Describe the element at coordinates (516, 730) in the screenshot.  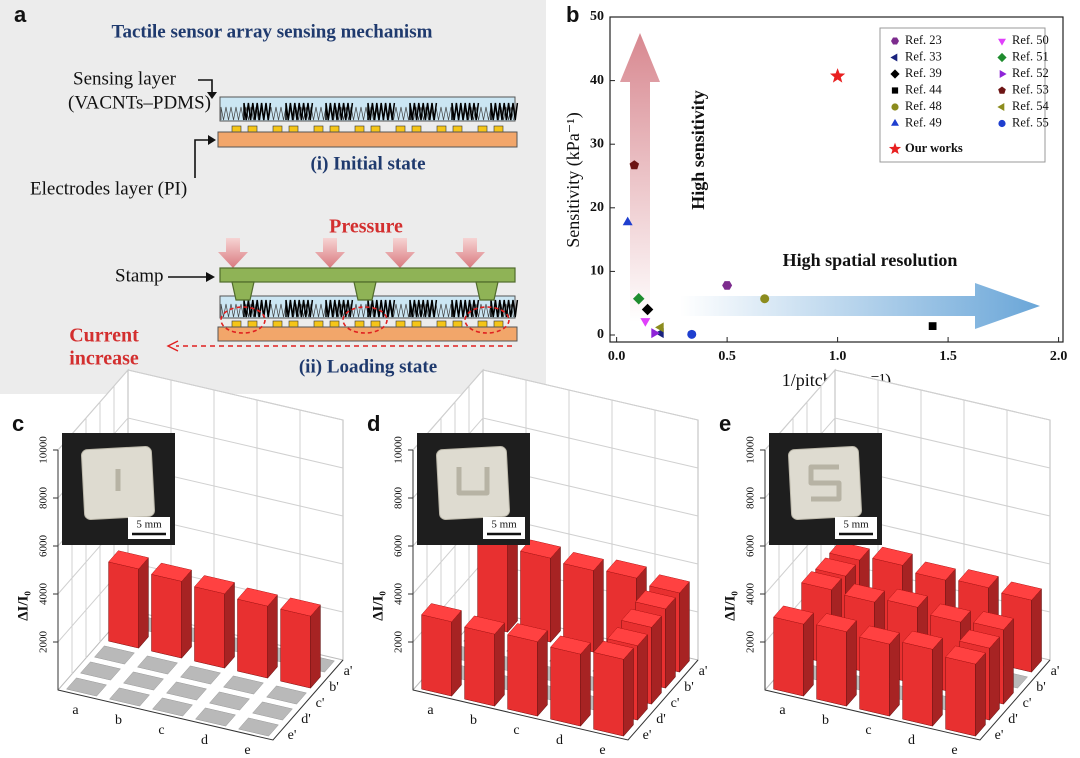
I see `x-tick-label: c` at that location.